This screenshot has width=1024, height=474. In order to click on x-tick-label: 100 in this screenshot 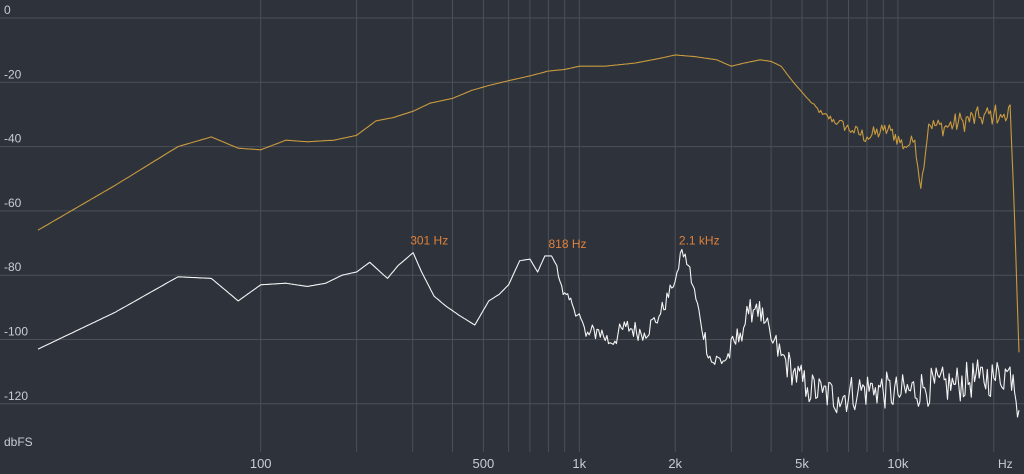, I will do `click(261, 463)`.